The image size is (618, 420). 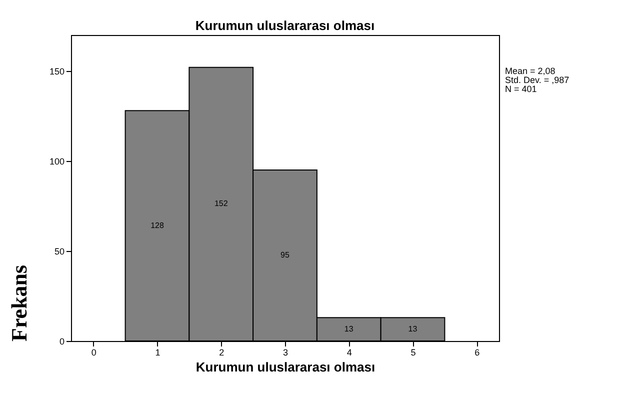 What do you see at coordinates (537, 80) in the screenshot?
I see `text: Std. Dev. = ,987` at bounding box center [537, 80].